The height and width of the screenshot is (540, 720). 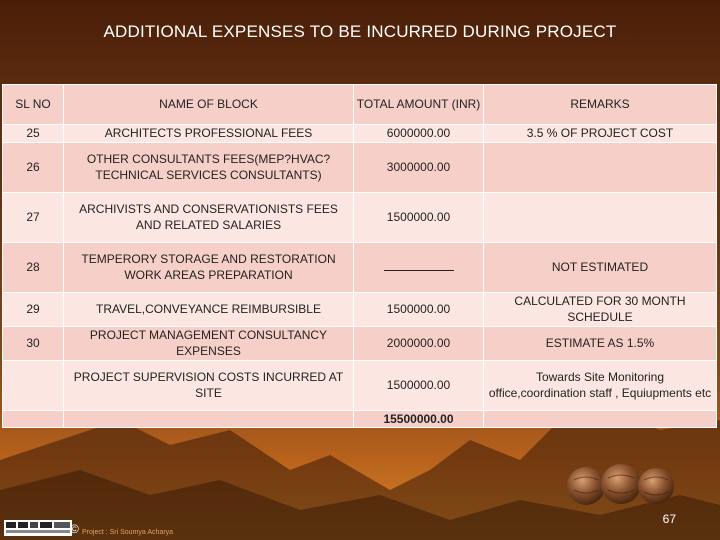 What do you see at coordinates (418, 104) in the screenshot?
I see `header-amount: TOTAL AMOUNT (INR)` at bounding box center [418, 104].